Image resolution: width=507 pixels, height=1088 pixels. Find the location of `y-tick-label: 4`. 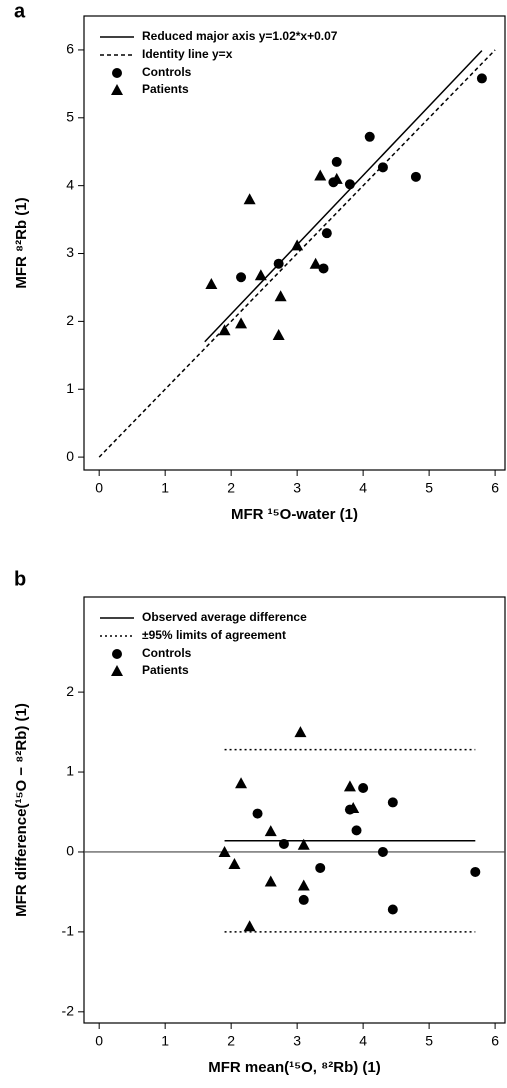

y-tick-label: 4 is located at coordinates (70, 184).